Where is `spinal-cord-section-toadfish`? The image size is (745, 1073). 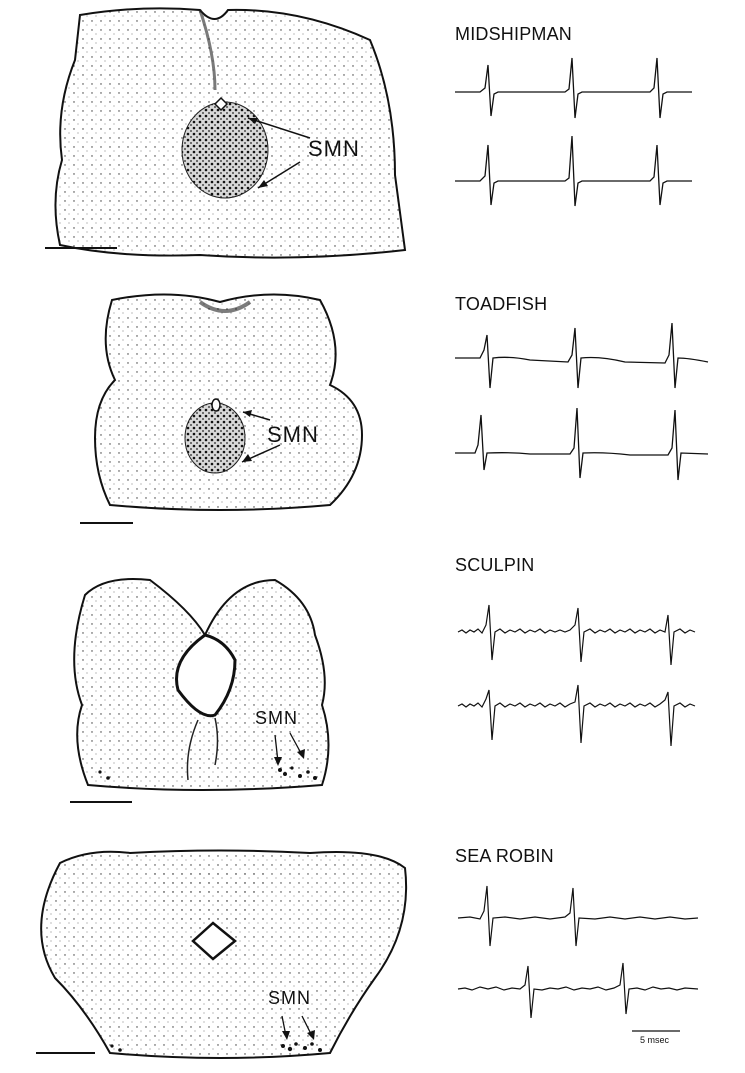
spinal-cord-section-toadfish is located at coordinates (222, 408).